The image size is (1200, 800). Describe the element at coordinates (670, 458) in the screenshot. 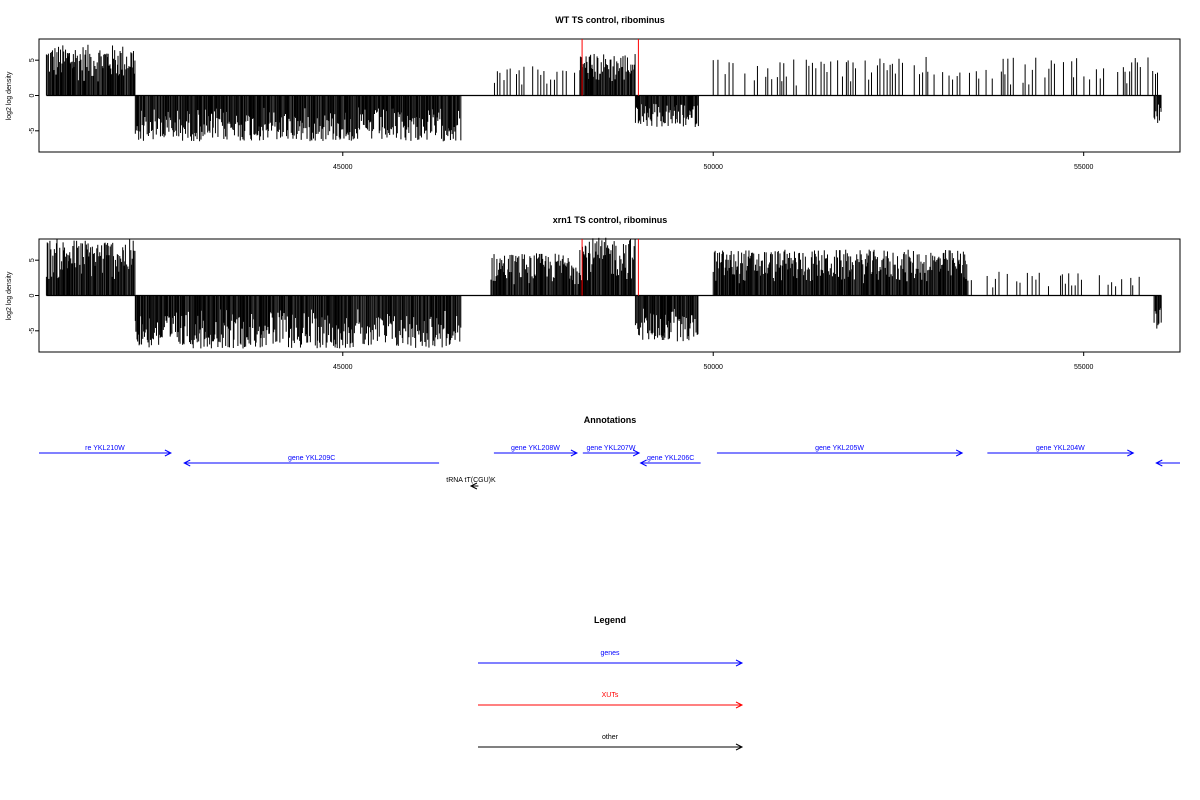

I see `annotation-label: gene YKL206C` at that location.